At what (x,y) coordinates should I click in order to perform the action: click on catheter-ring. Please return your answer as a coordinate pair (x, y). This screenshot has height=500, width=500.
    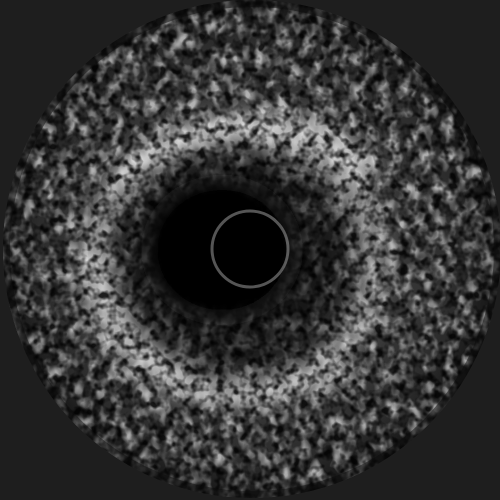
    Looking at the image, I should click on (250, 249).